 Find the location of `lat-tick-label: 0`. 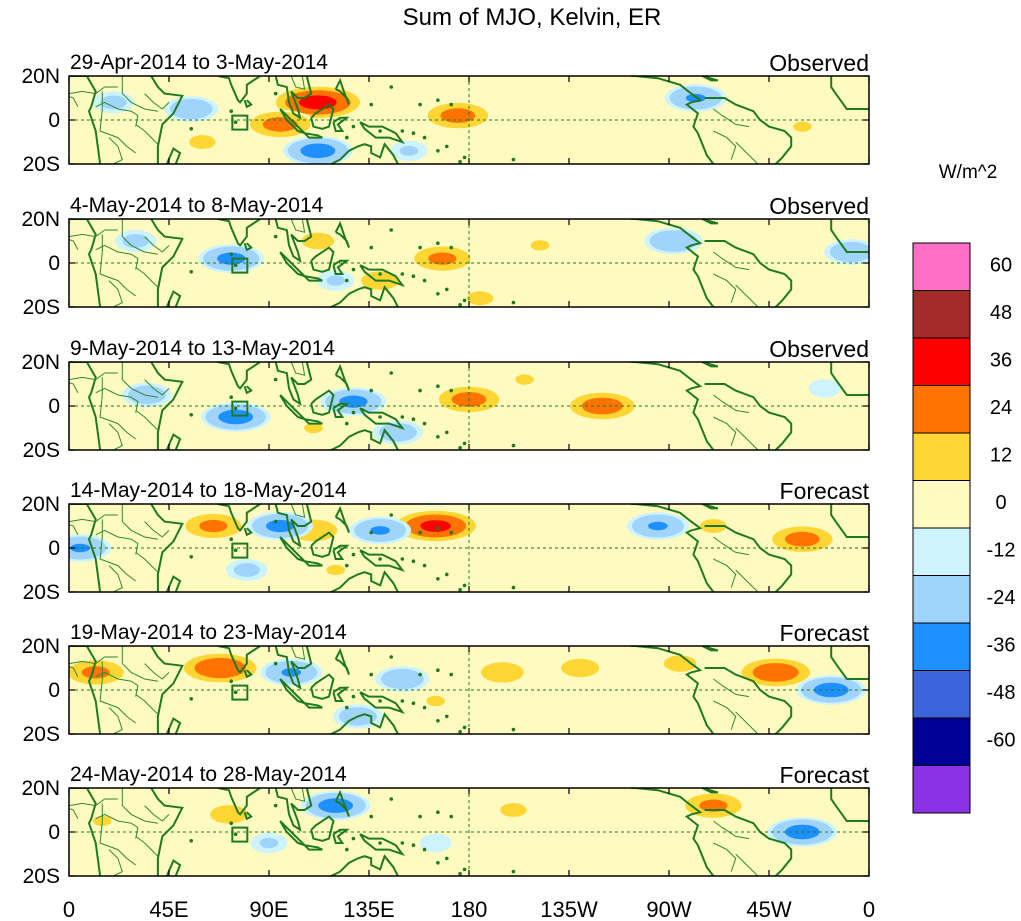

lat-tick-label: 0 is located at coordinates (54, 548).